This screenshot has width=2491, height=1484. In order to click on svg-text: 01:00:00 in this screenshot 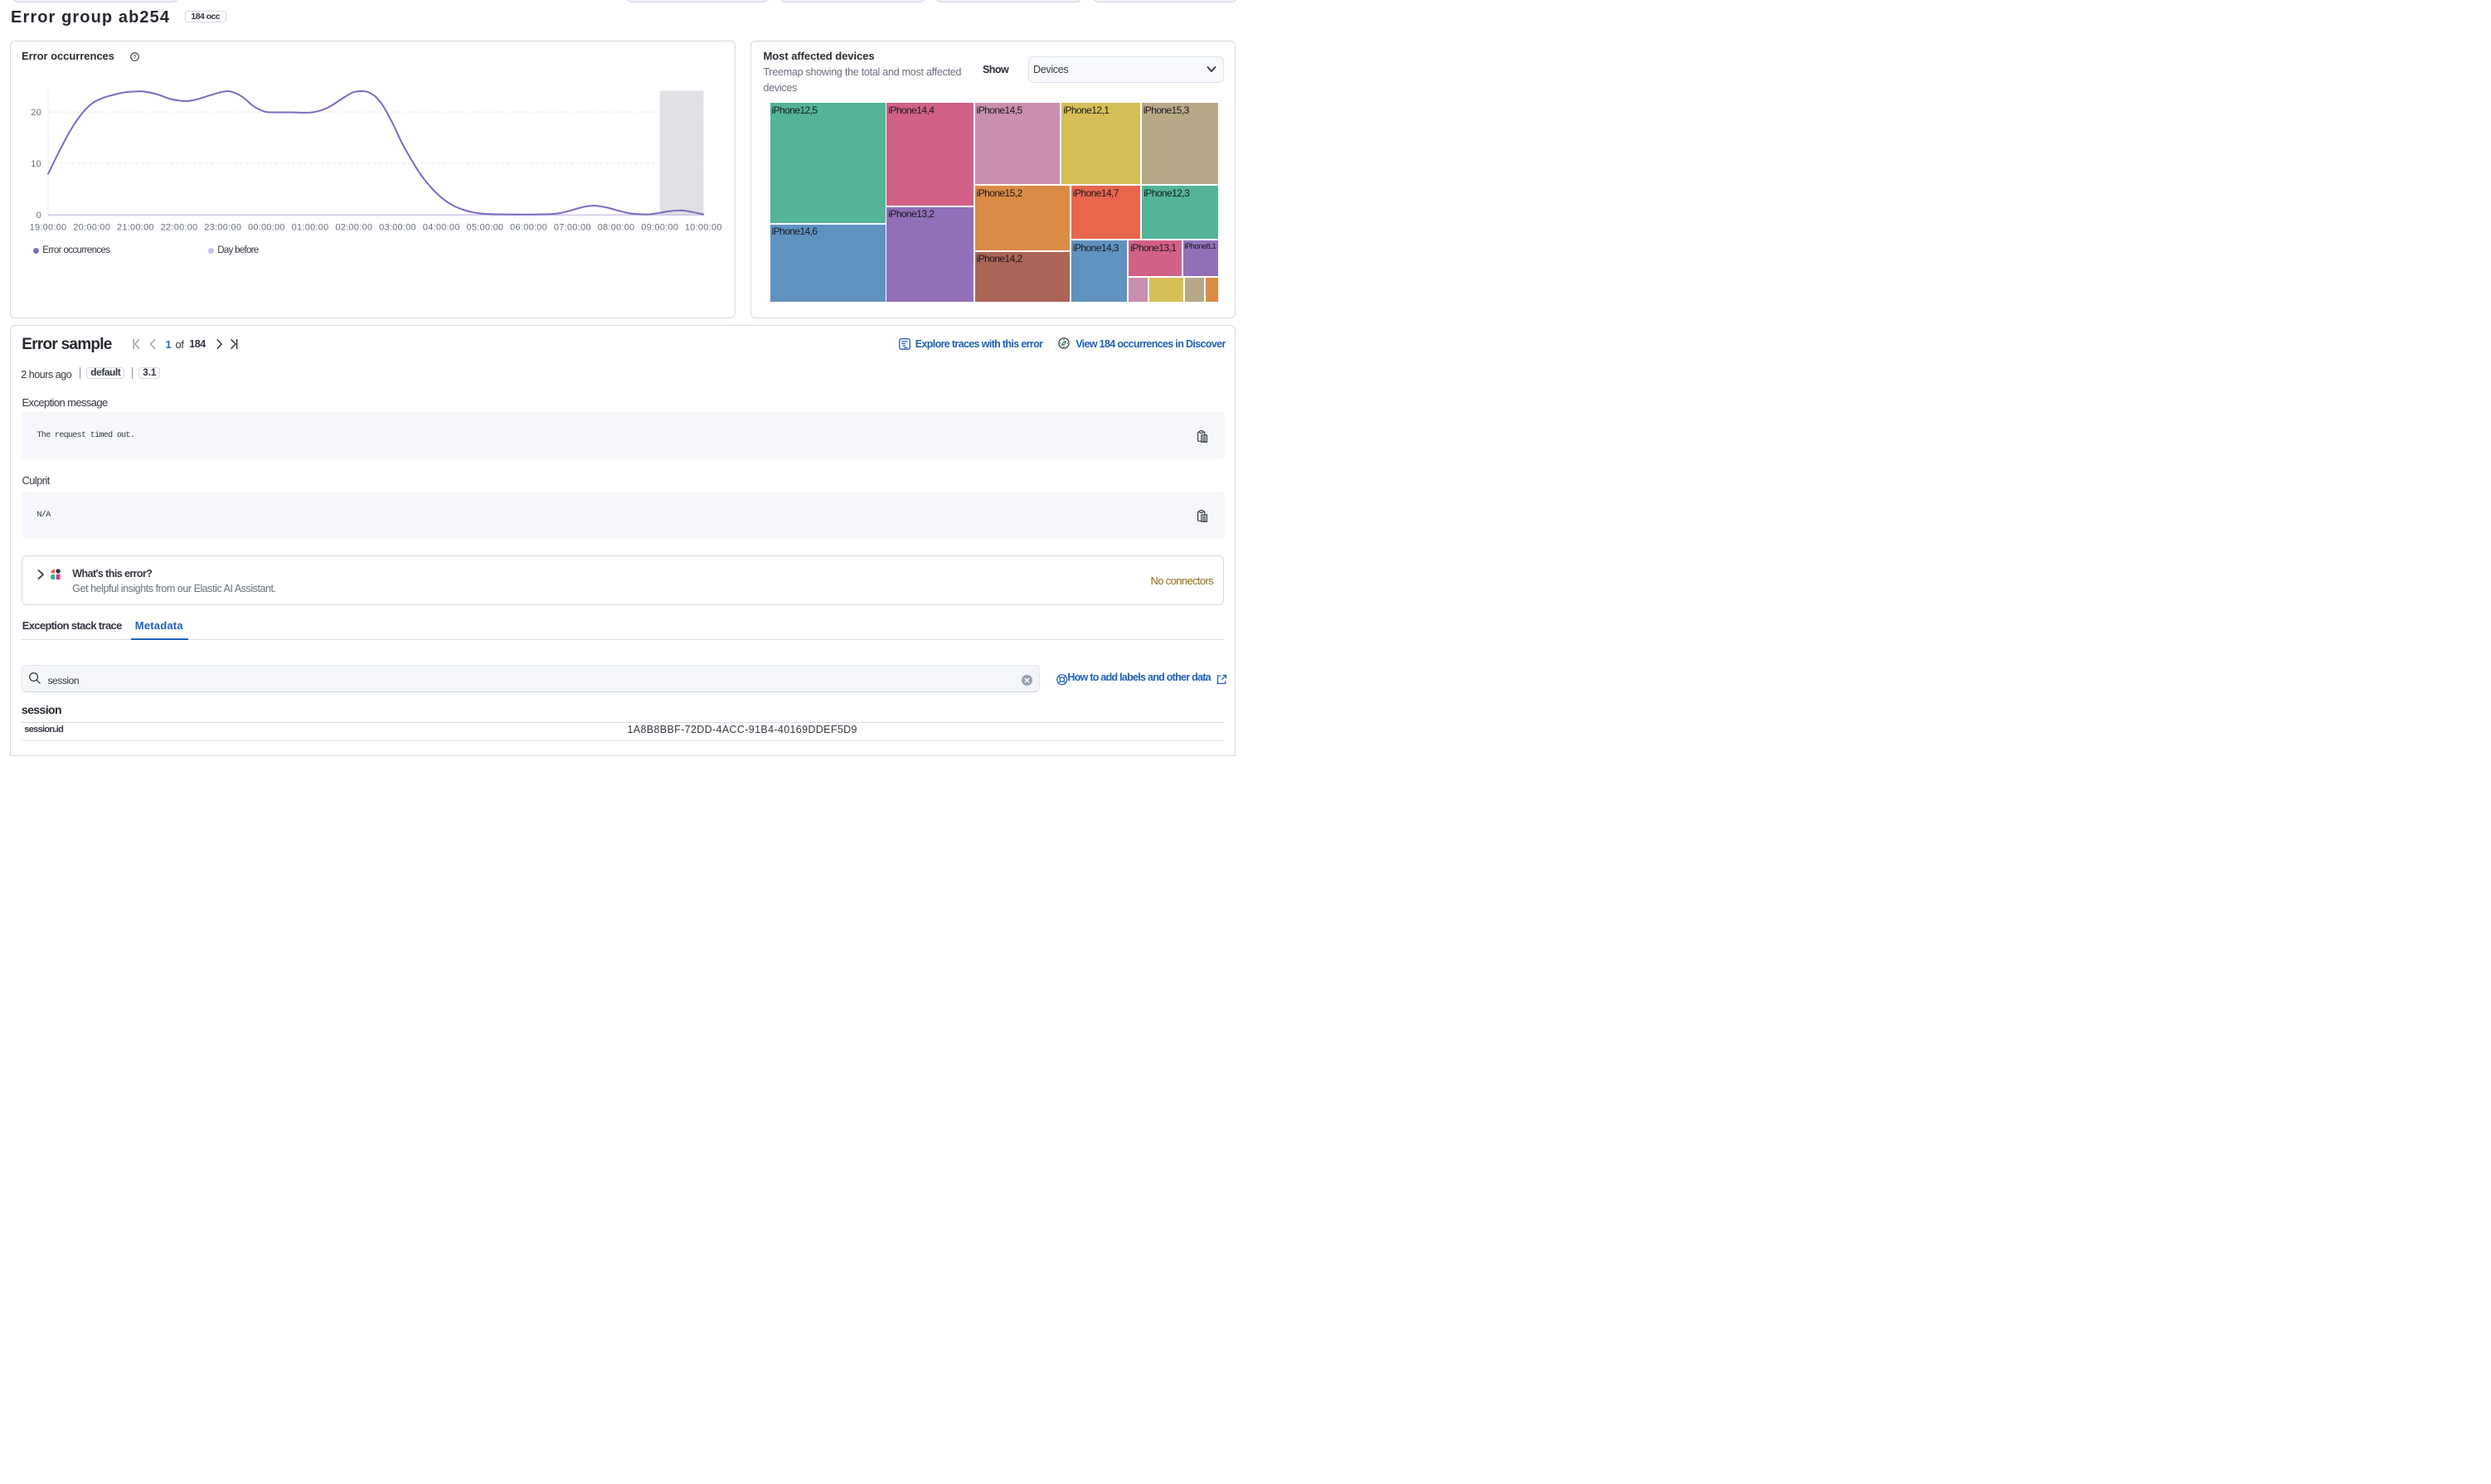, I will do `click(310, 227)`.